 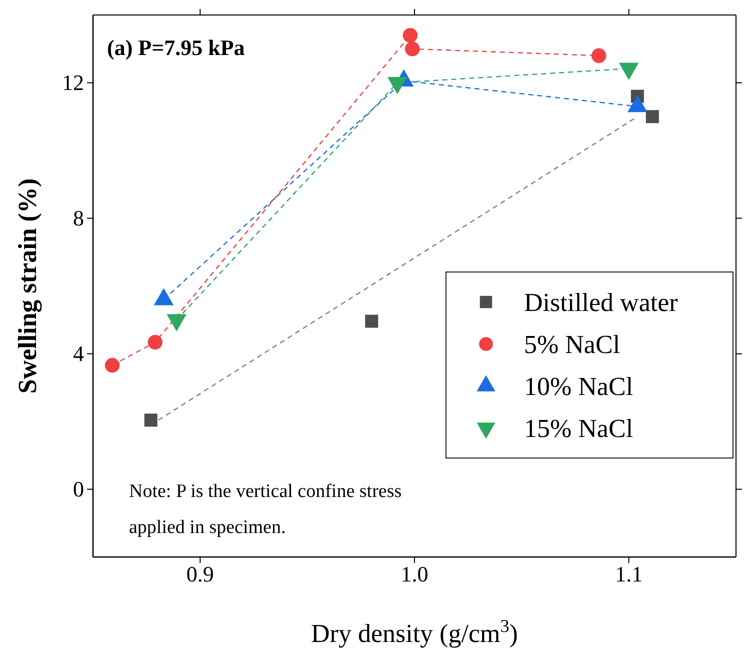 What do you see at coordinates (27, 286) in the screenshot?
I see `y-axis-title: Swelling strain (%)` at bounding box center [27, 286].